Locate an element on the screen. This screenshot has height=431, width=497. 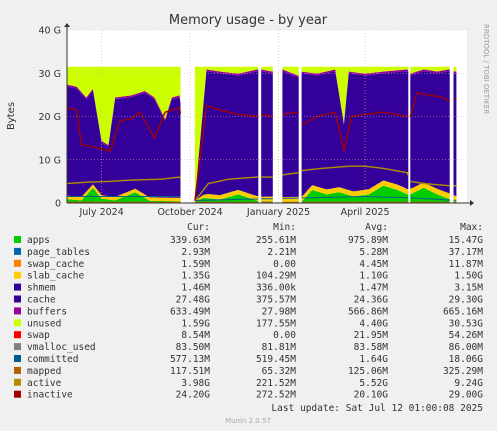
legend-swatch-slab_cache is located at coordinates (17, 275).